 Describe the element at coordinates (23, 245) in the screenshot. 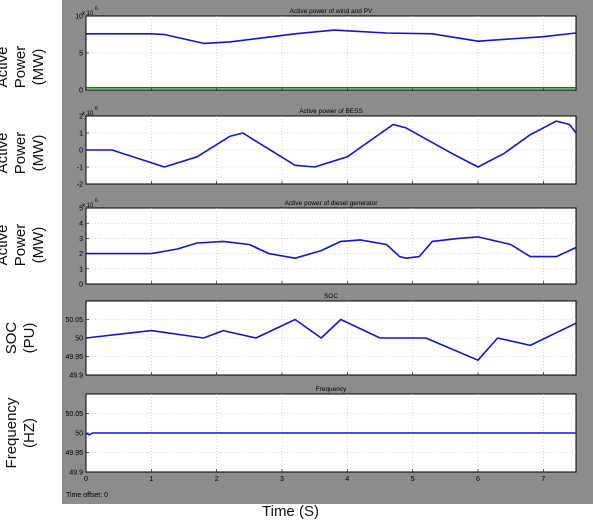

I see `y-axis-label-diesel: Active Power (MW)` at that location.